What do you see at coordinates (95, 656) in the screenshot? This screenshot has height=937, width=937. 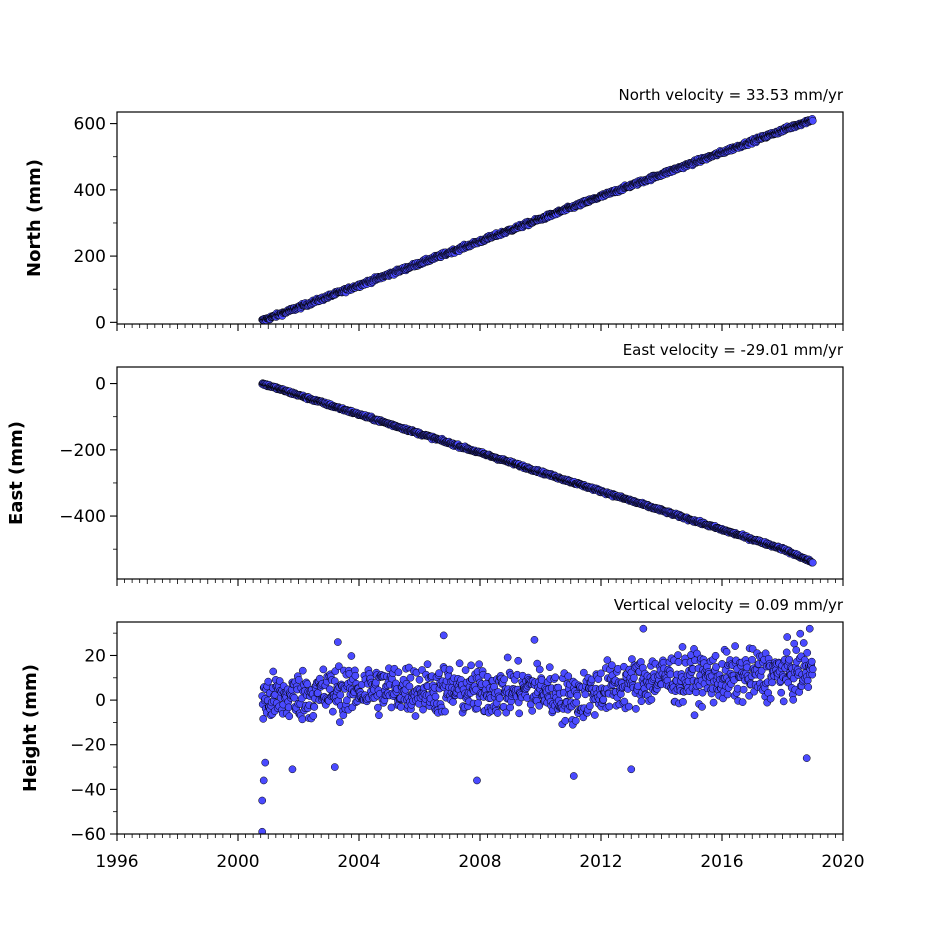 I see `y-tick-label: 20` at bounding box center [95, 656].